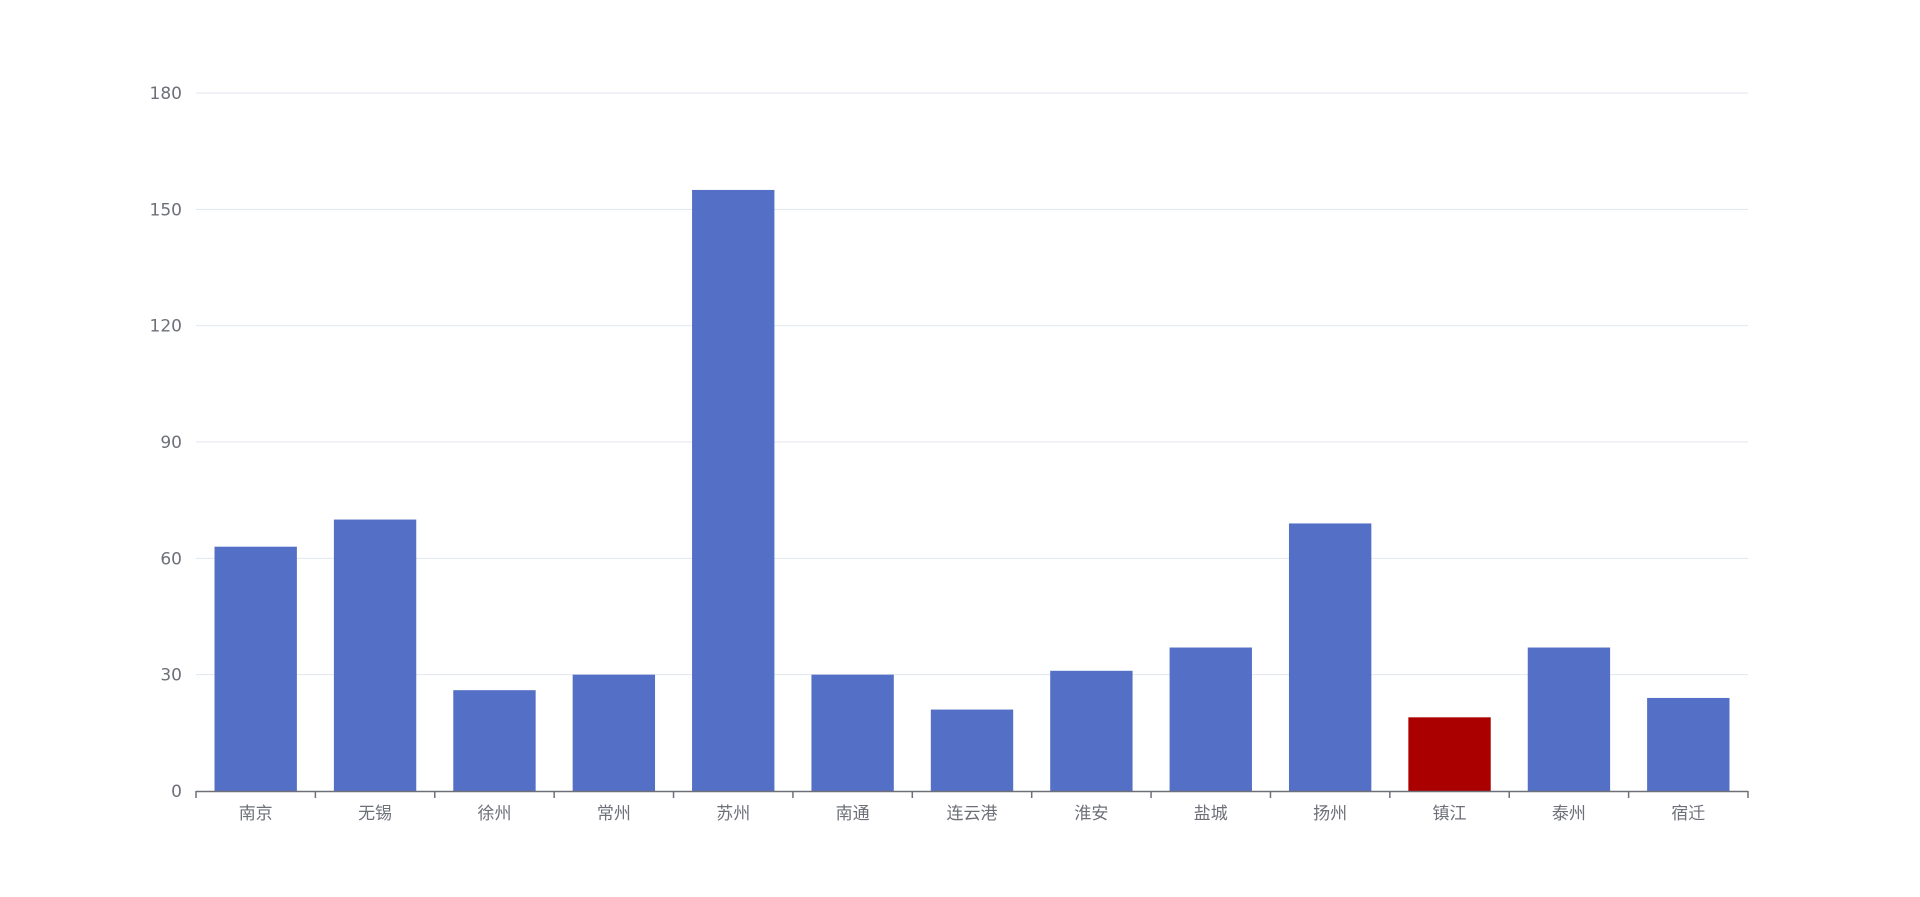  I want to click on y-tick-label: 180, so click(166, 94).